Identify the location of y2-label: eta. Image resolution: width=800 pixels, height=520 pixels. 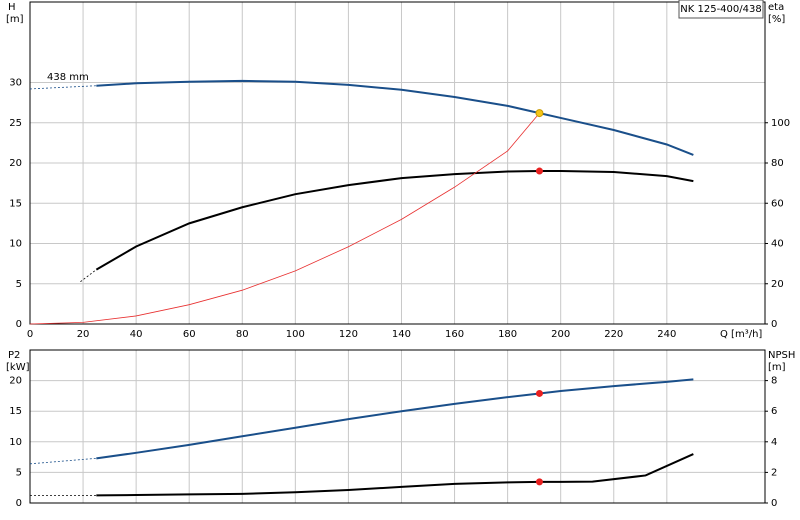
(776, 7).